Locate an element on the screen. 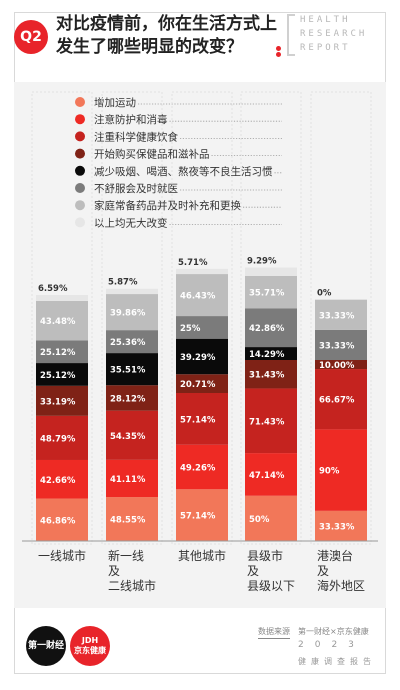  data-label: 5.87% is located at coordinates (123, 283).